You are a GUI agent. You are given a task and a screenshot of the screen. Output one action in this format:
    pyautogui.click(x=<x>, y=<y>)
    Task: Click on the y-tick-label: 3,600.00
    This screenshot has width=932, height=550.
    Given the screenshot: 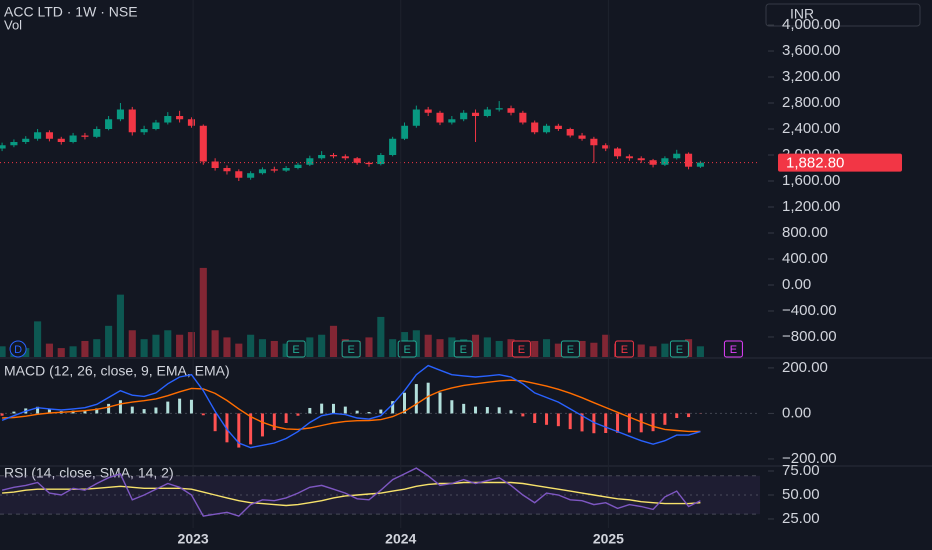 What is the action you would take?
    pyautogui.click(x=811, y=50)
    